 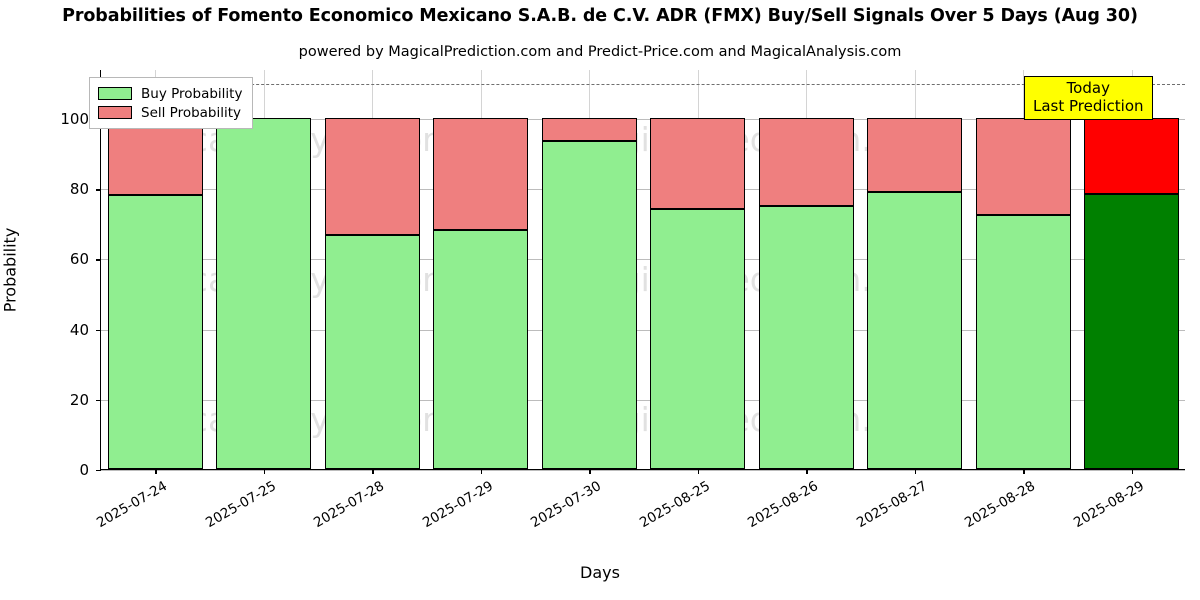 What do you see at coordinates (115, 112) in the screenshot?
I see `legend-swatch-sell-icon` at bounding box center [115, 112].